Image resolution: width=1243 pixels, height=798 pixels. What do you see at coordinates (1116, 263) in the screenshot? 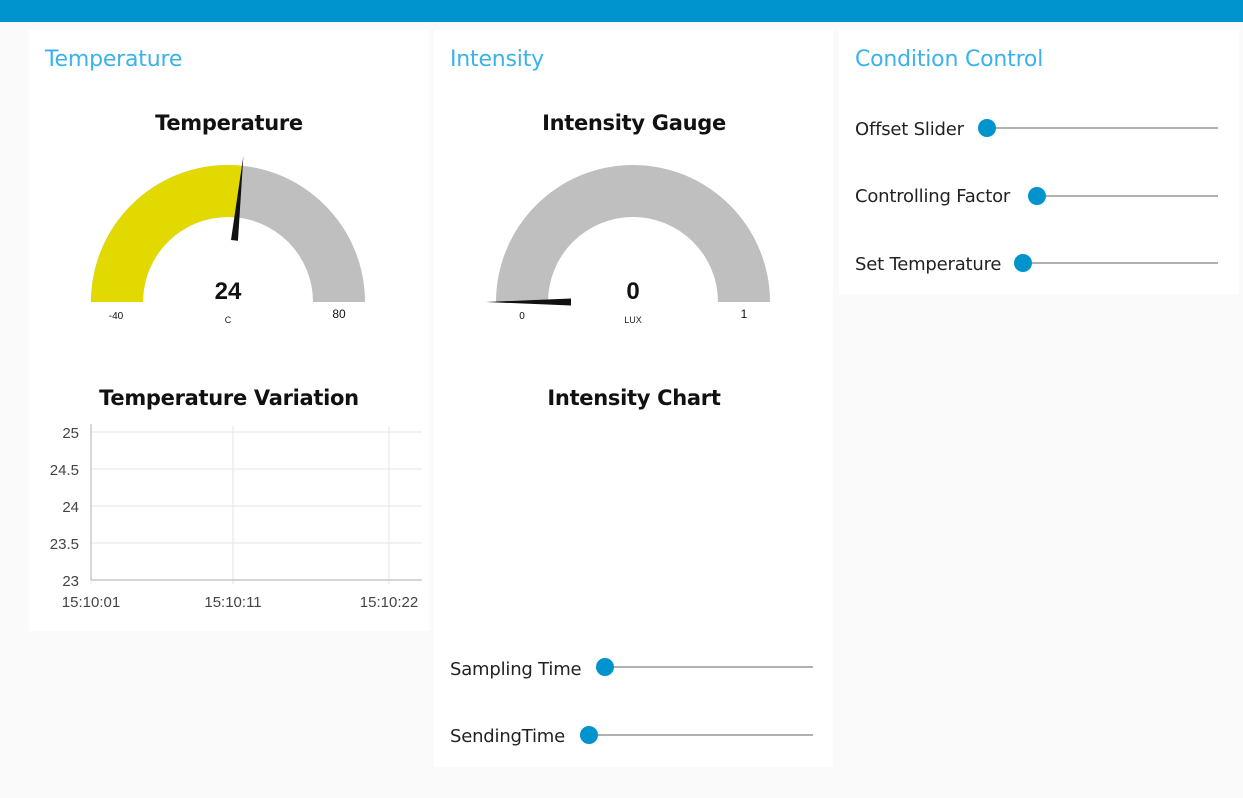
I see `set-temperature-slider` at bounding box center [1116, 263].